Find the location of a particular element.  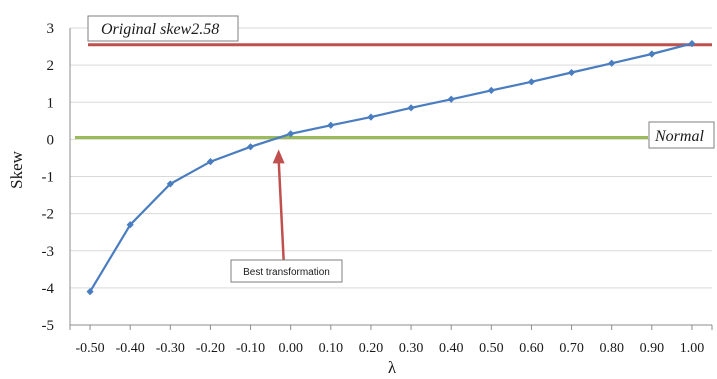

best-transformation-box is located at coordinates (286, 271).